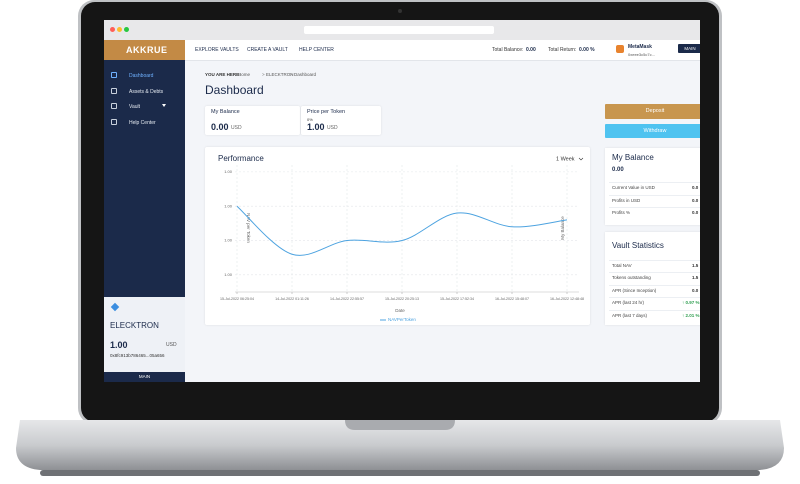  What do you see at coordinates (622, 265) in the screenshot?
I see `row-label: Total NAV` at bounding box center [622, 265].